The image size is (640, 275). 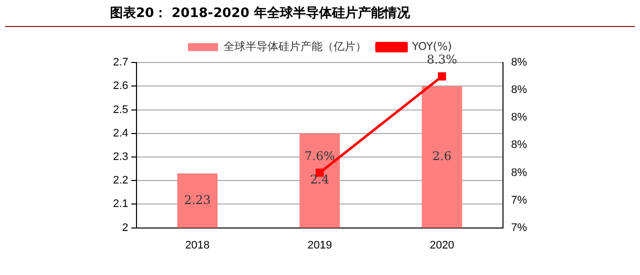 I want to click on chart-title: 图表20： 2018-2020 年全球半导体硅片产能情况, so click(x=260, y=13).